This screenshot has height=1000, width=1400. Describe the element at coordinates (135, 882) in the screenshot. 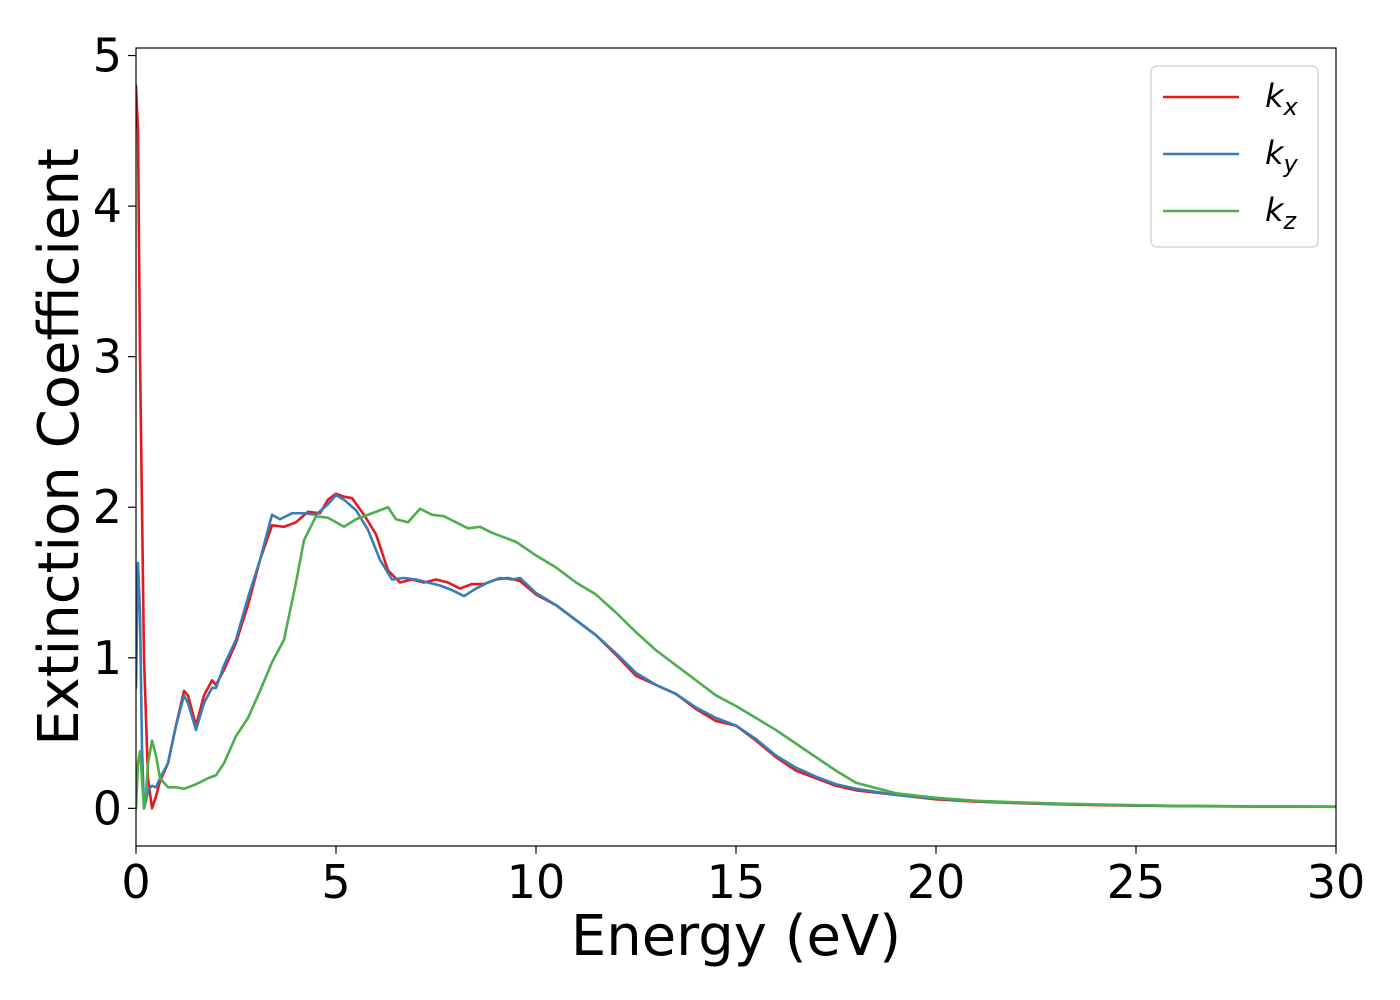

I see `x-tick-label: 0` at that location.